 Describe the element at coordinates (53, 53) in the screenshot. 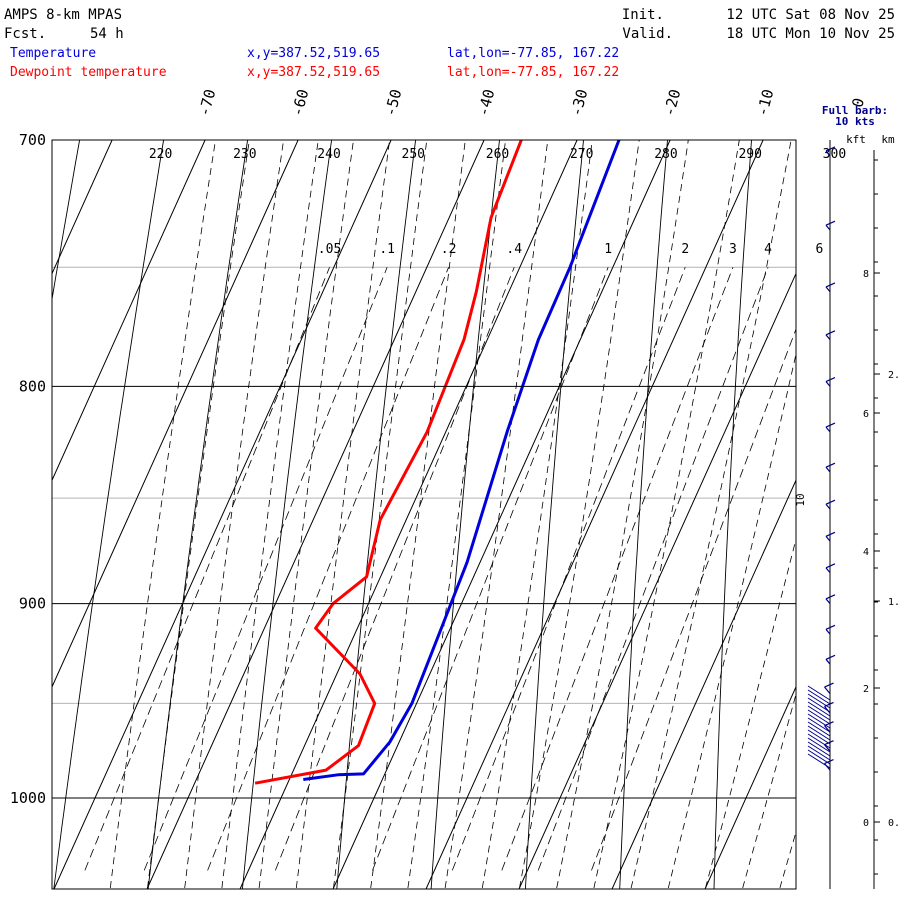

I see `legend-temperature-name: Temperature` at that location.